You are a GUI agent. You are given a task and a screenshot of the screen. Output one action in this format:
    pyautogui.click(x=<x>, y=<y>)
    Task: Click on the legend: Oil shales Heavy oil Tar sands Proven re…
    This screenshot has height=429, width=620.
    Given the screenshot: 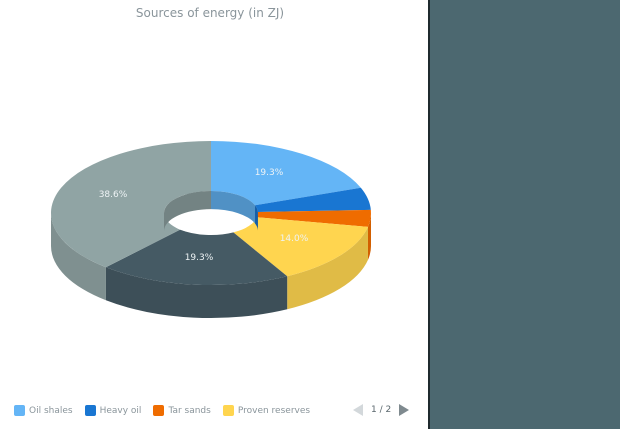 What is the action you would take?
    pyautogui.click(x=168, y=410)
    